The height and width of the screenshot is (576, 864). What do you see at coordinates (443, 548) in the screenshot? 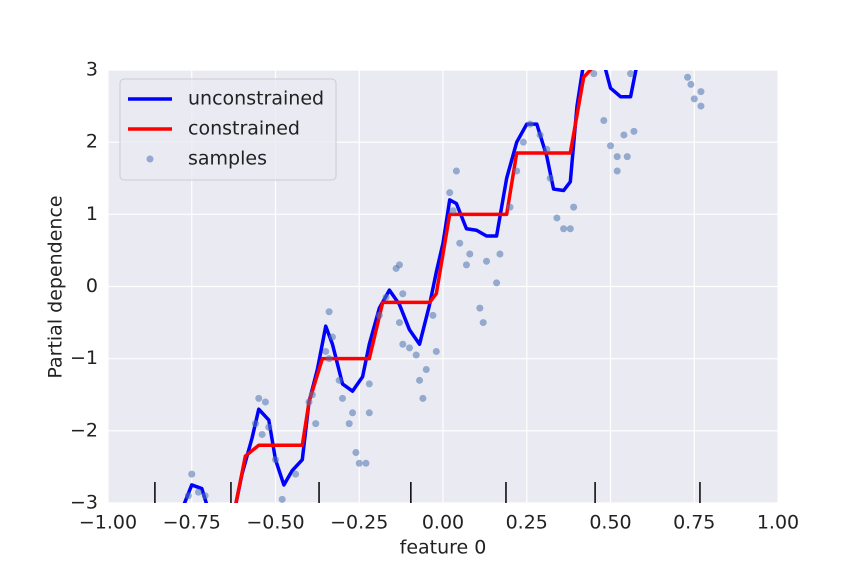
I see `x-axis-label: feature 0` at bounding box center [443, 548].